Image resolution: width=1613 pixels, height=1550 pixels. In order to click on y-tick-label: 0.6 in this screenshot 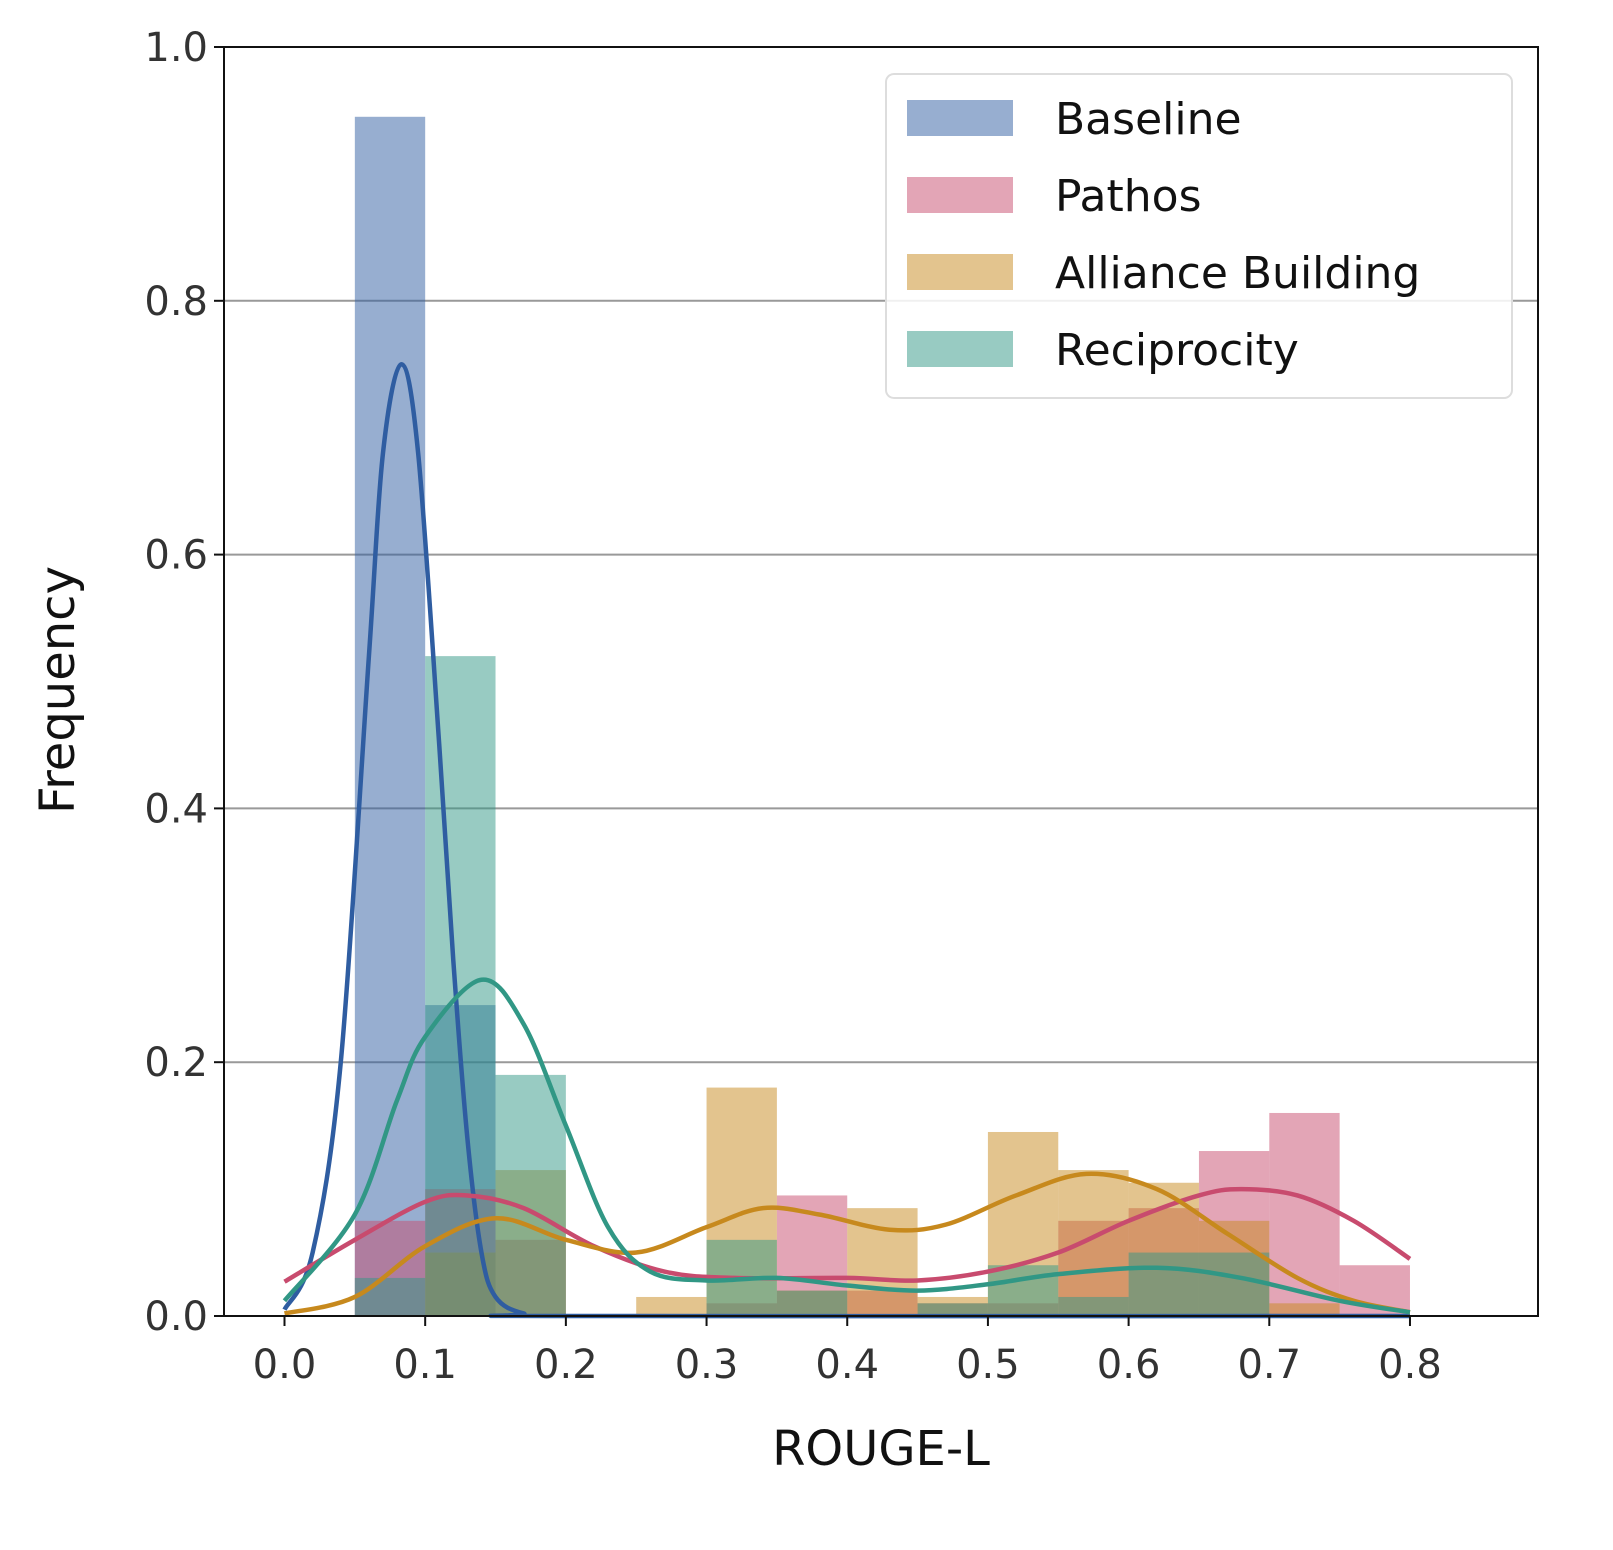, I will do `click(176, 556)`.